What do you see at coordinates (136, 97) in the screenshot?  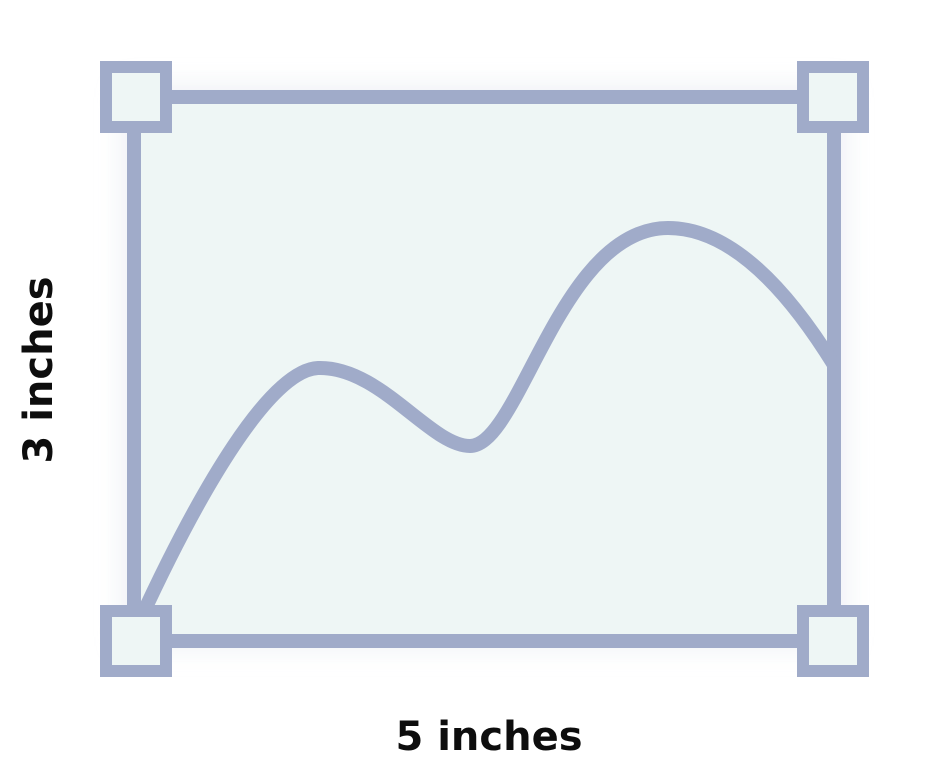 I see `top-left-resize-handle` at bounding box center [136, 97].